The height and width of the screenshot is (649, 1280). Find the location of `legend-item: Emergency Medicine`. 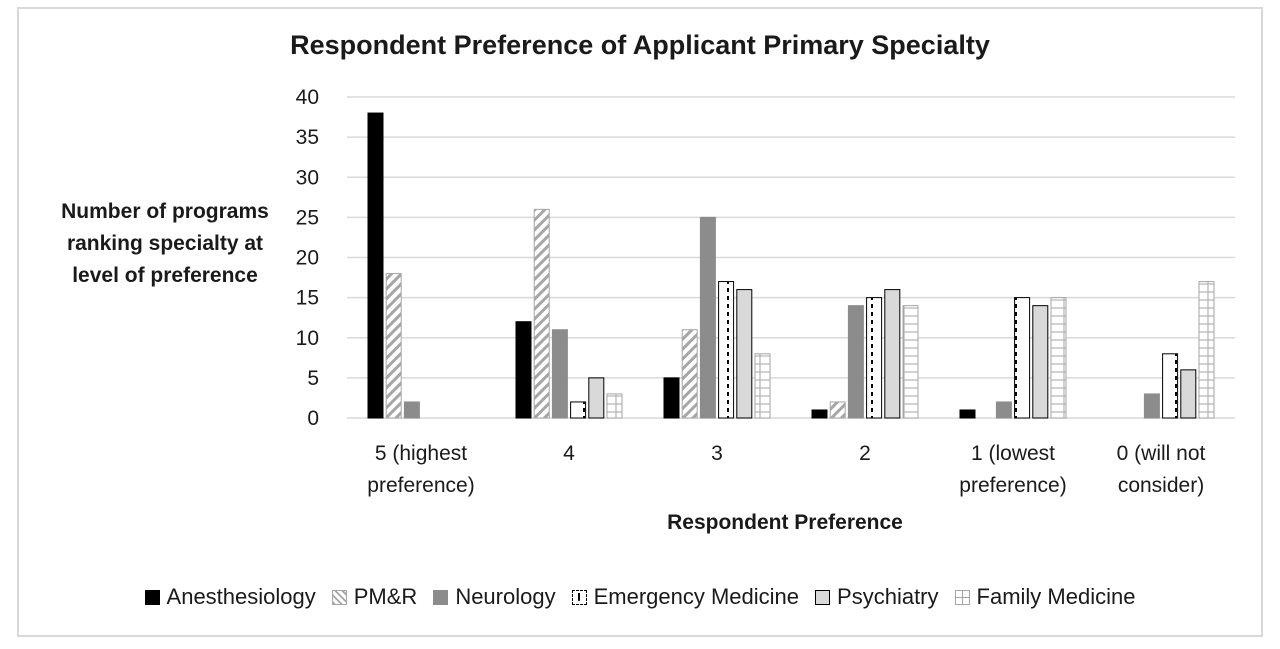

legend-item: Emergency Medicine is located at coordinates (685, 597).